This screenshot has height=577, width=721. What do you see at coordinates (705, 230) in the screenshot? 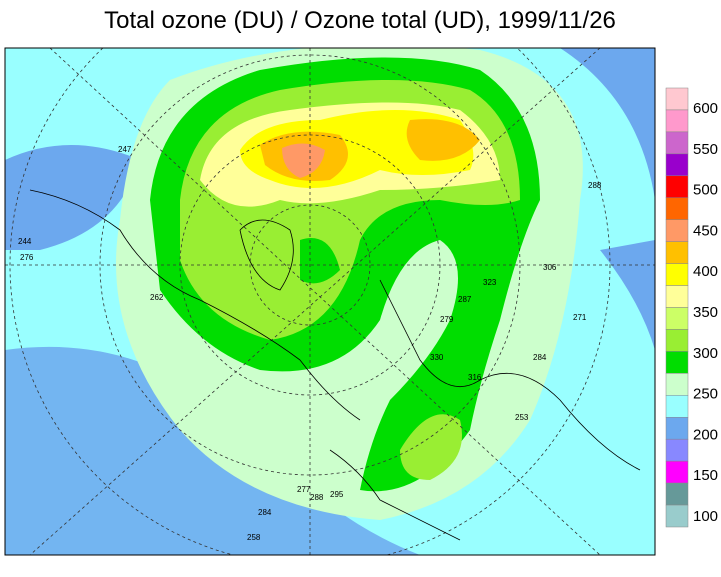
I see `legend-label: 450` at bounding box center [705, 230].